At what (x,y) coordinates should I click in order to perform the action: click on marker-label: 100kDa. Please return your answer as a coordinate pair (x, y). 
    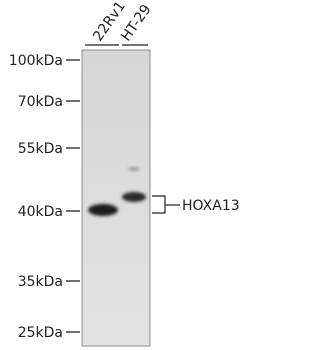
    Looking at the image, I should click on (36, 61).